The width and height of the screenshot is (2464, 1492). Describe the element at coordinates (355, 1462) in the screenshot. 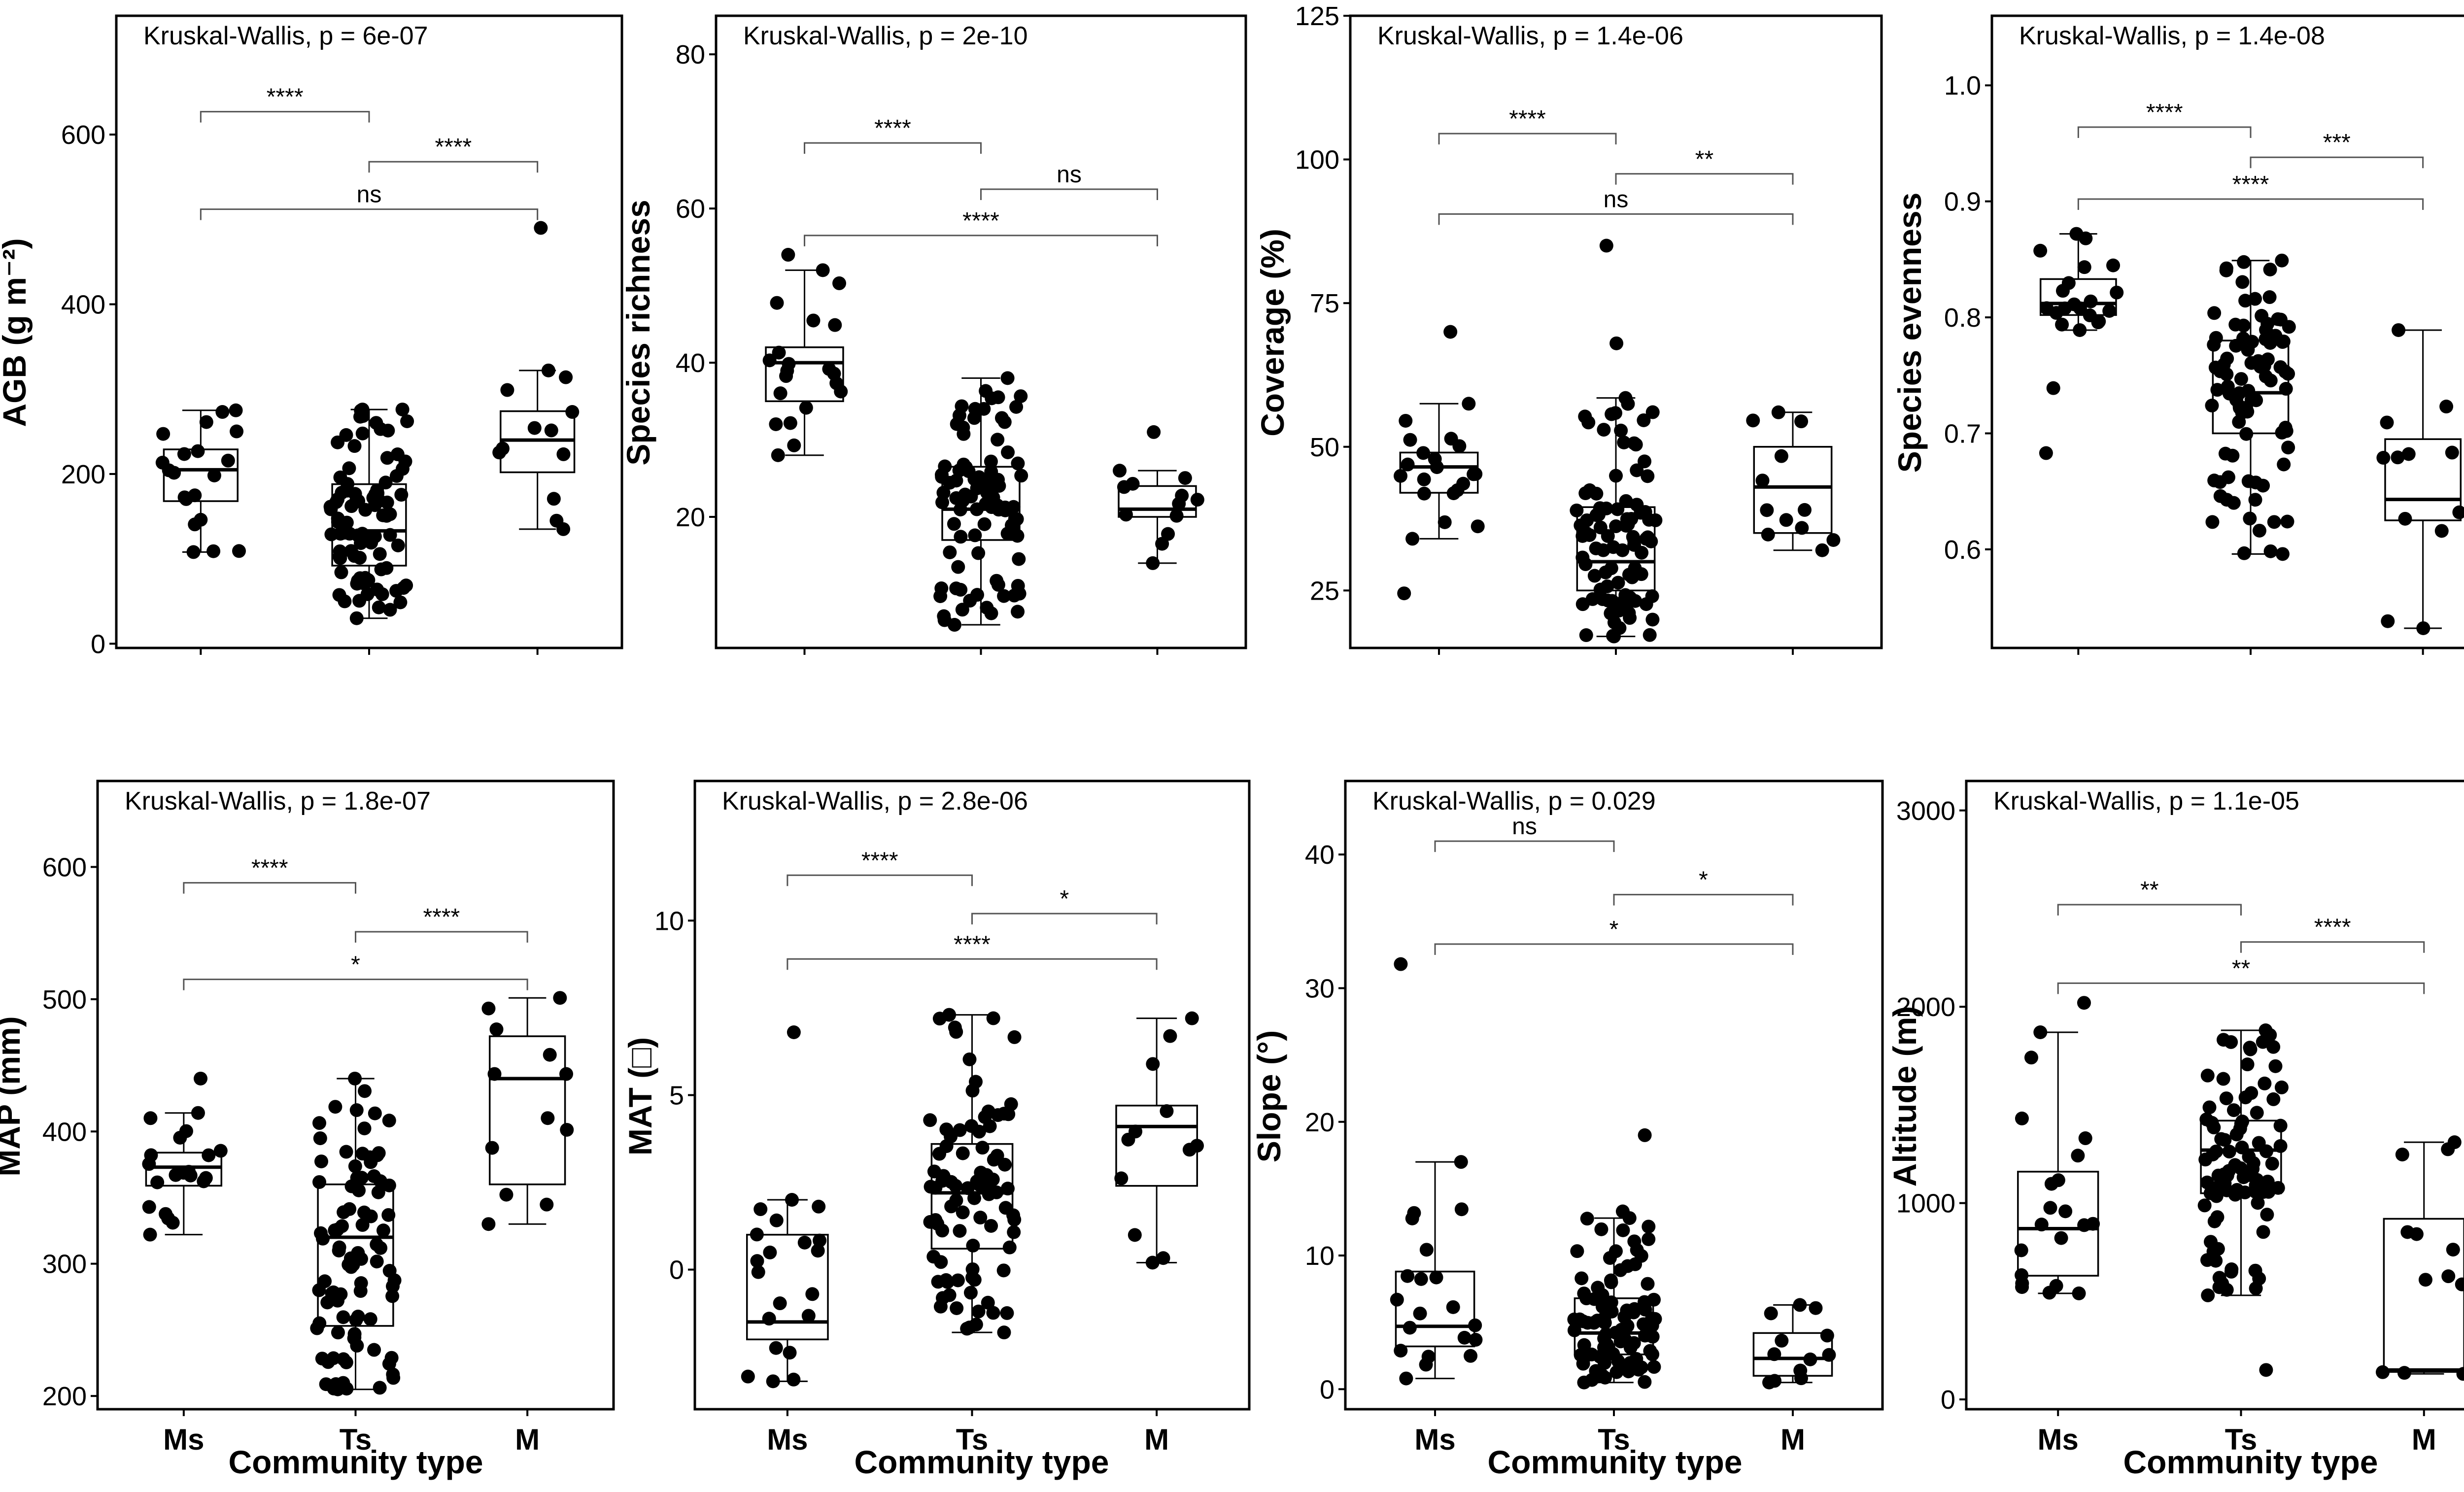

I see `x-axis-title-1: Community type` at that location.